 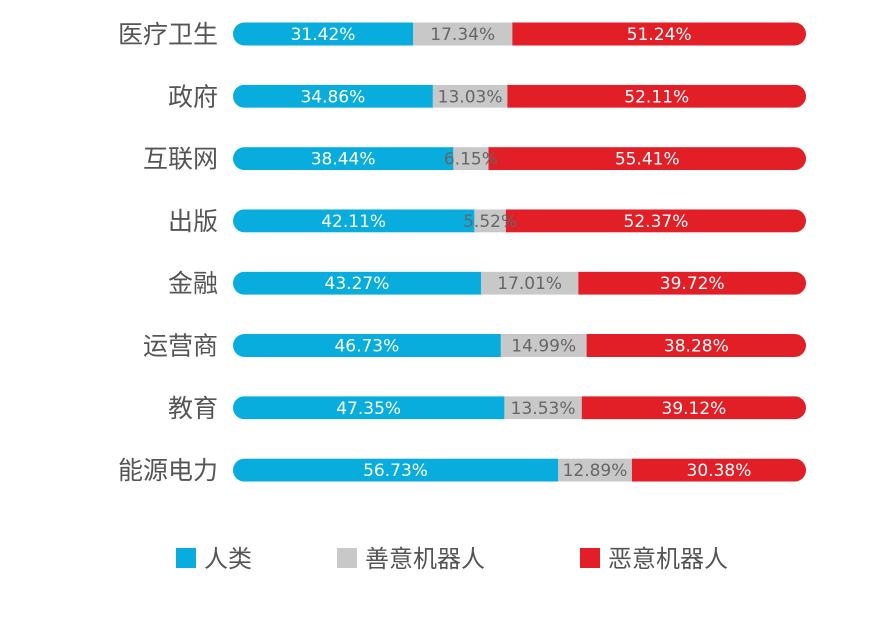 I want to click on data-label: 56.73%, so click(x=395, y=471).